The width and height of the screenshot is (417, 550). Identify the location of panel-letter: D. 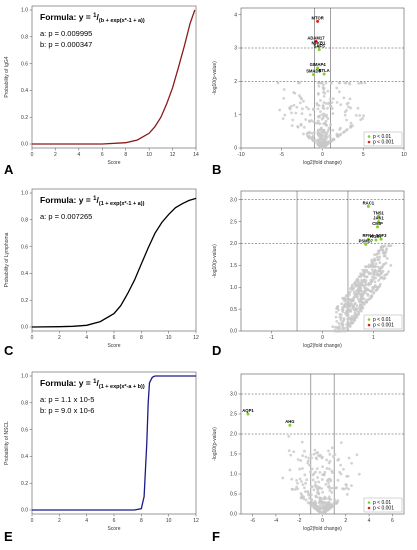
(217, 350).